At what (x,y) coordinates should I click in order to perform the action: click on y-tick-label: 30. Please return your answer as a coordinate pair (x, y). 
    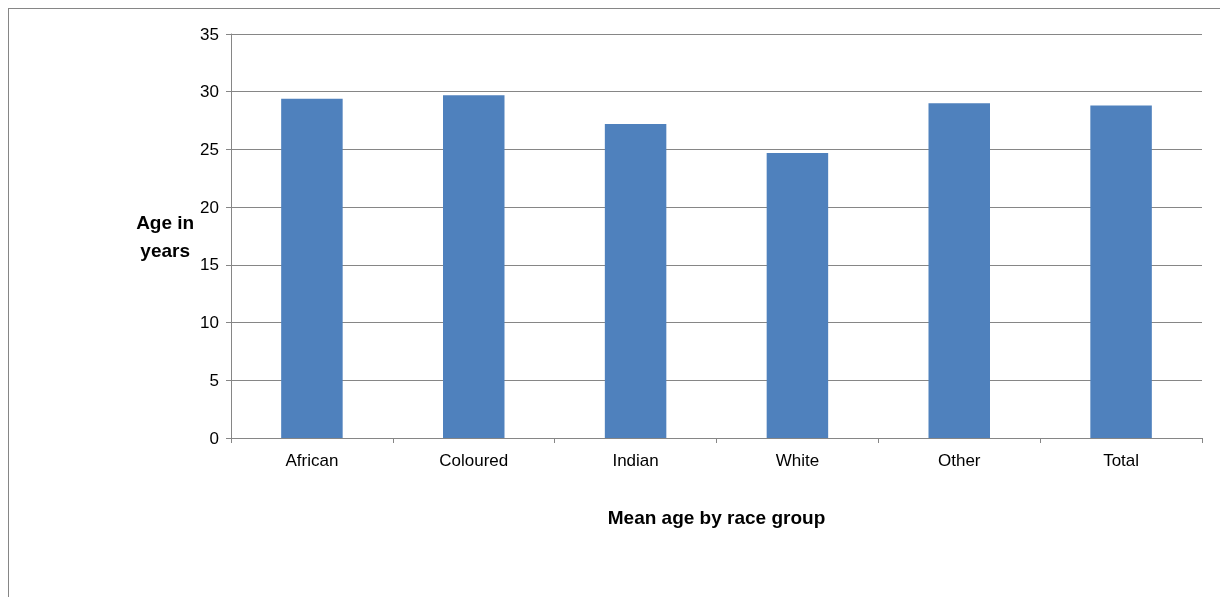
    Looking at the image, I should click on (209, 92).